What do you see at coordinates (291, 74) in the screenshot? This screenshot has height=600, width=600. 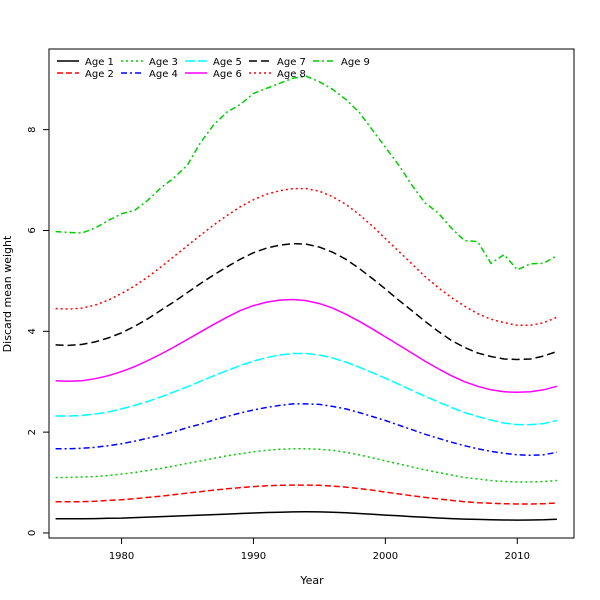 I see `legend-label-age-8: Age 8` at bounding box center [291, 74].